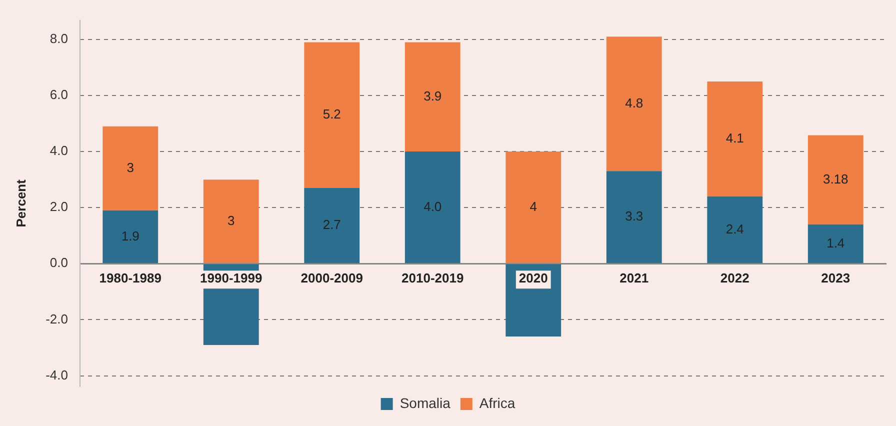 The image size is (896, 426). Describe the element at coordinates (59, 206) in the screenshot. I see `y-tick-label: 2.0` at that location.